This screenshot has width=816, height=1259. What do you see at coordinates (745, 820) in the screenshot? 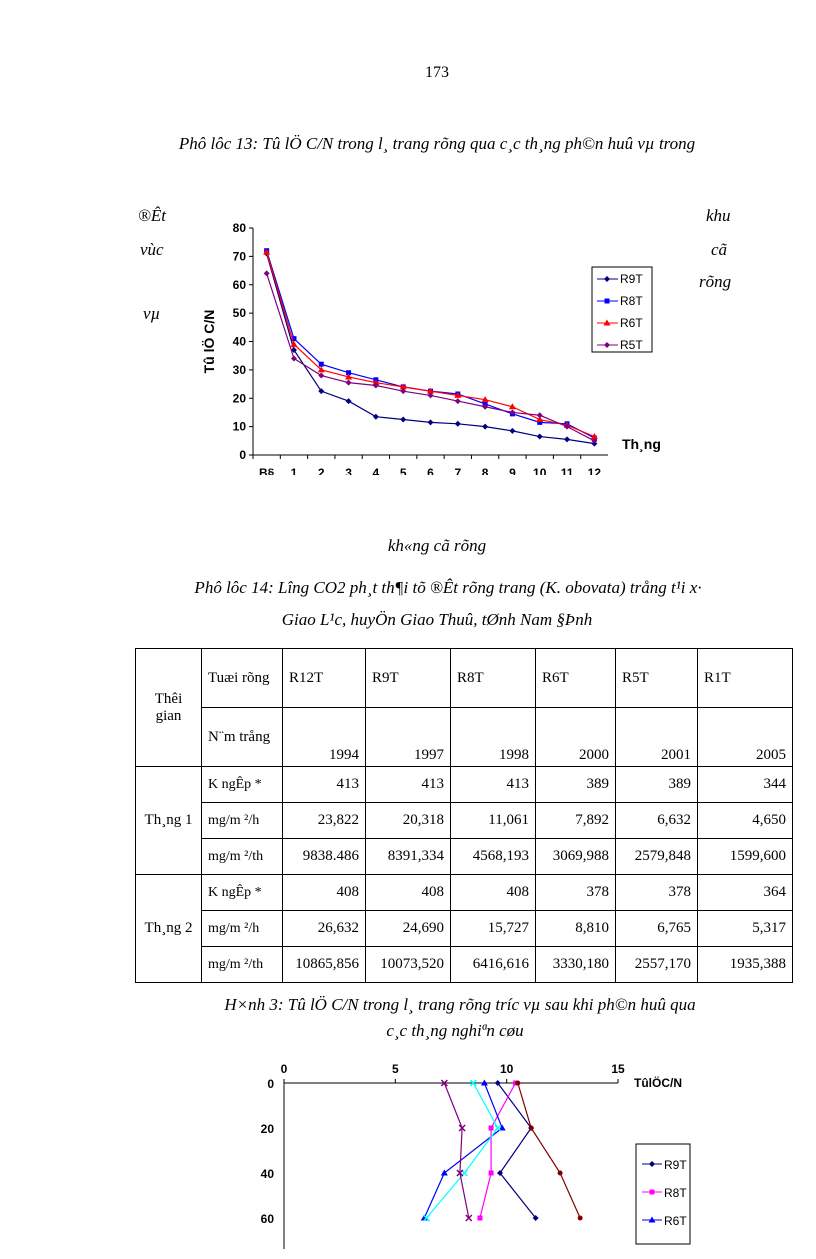
I see `table-cell: 4,650` at bounding box center [745, 820].